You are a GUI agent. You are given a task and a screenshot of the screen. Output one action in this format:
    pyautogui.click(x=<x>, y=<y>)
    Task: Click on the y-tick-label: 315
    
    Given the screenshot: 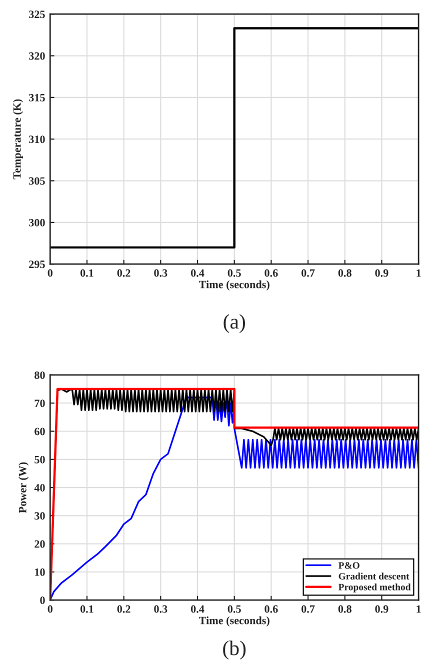 What is the action you would take?
    pyautogui.click(x=37, y=98)
    